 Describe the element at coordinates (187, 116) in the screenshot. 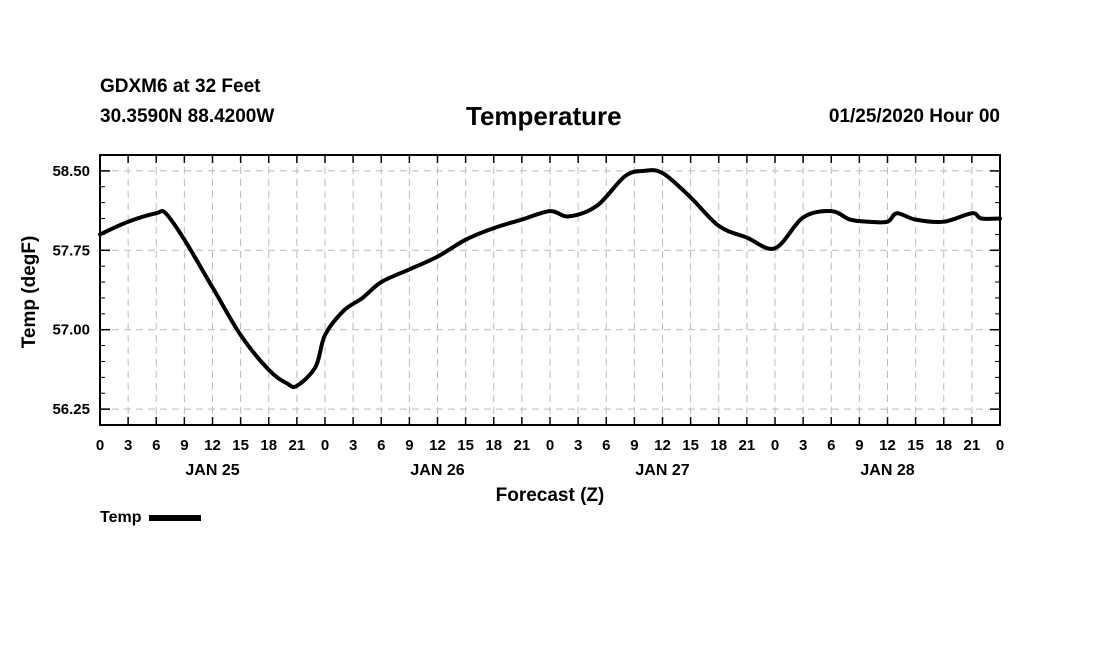

I see `coordinates-label: 30.3590N 88.4200W` at that location.